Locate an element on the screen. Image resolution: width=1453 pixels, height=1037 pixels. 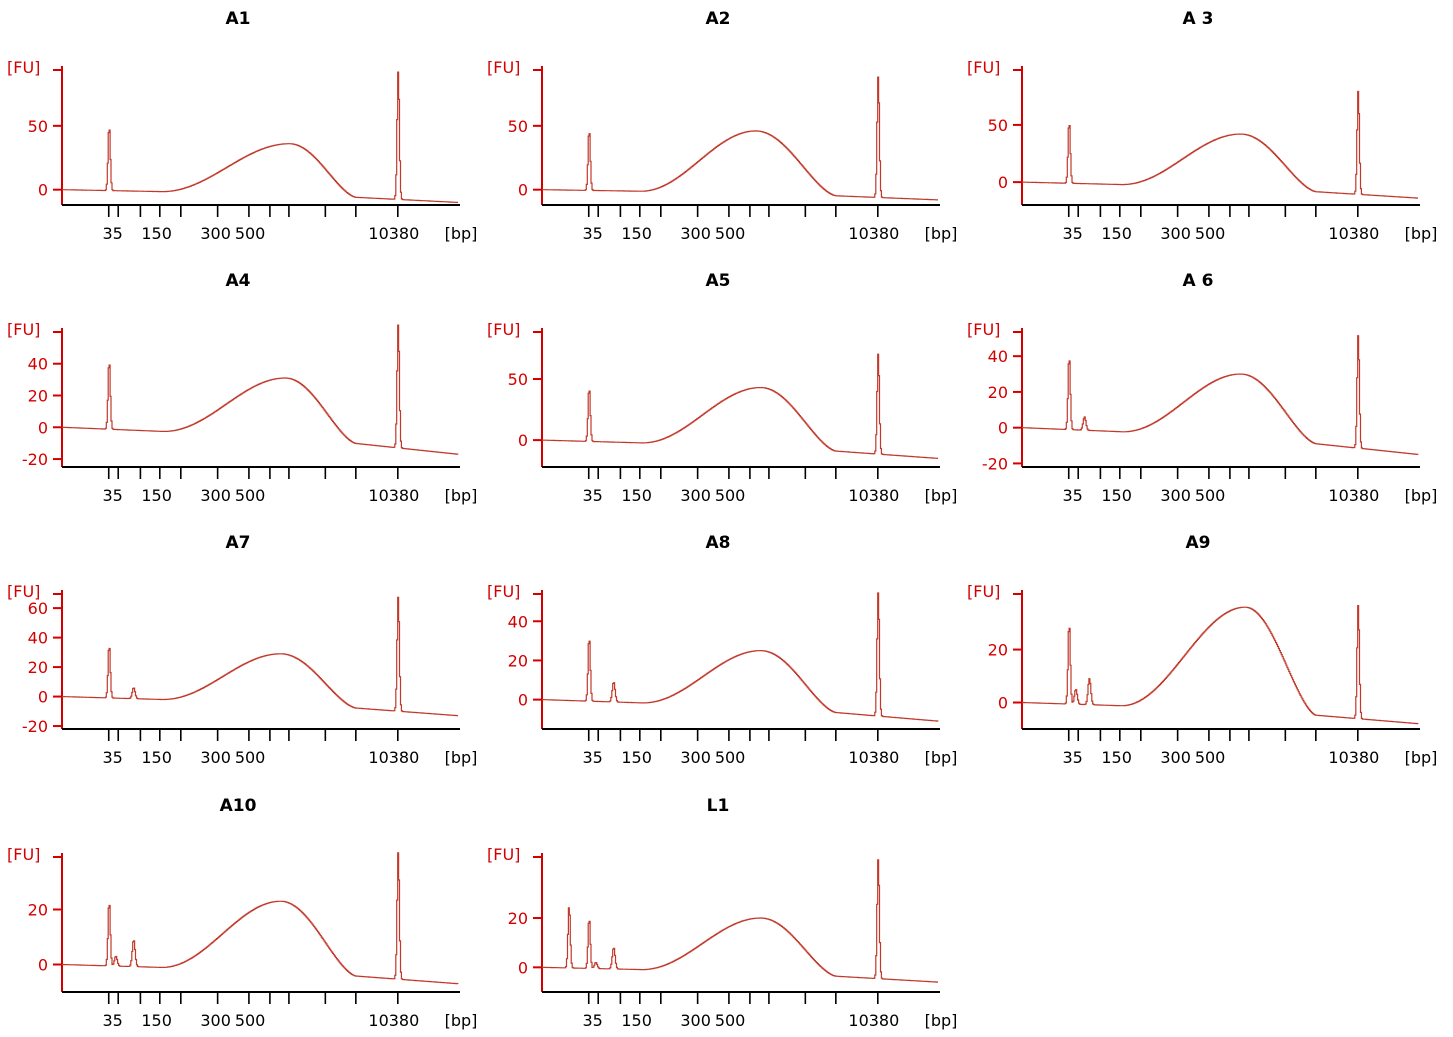
y-tick-label: 40 is located at coordinates (38, 638).